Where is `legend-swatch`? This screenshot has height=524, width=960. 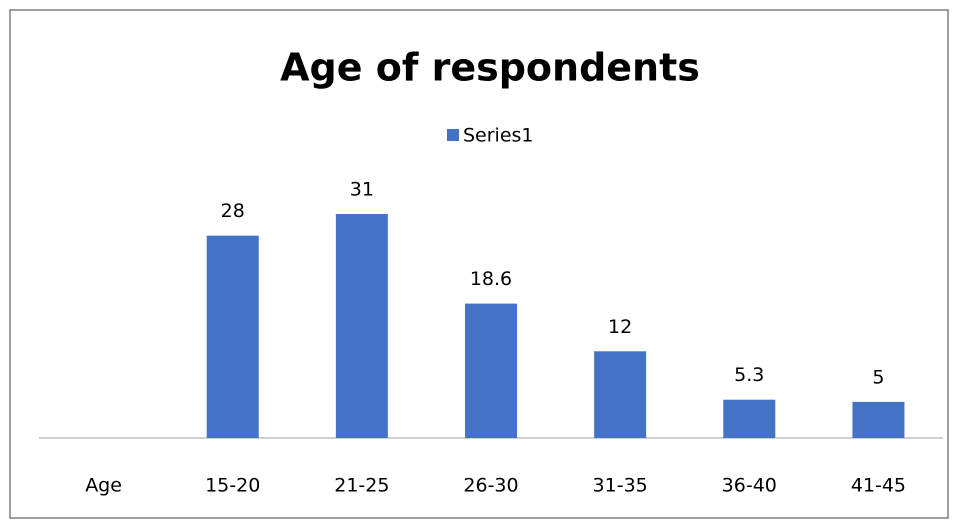 legend-swatch is located at coordinates (453, 135).